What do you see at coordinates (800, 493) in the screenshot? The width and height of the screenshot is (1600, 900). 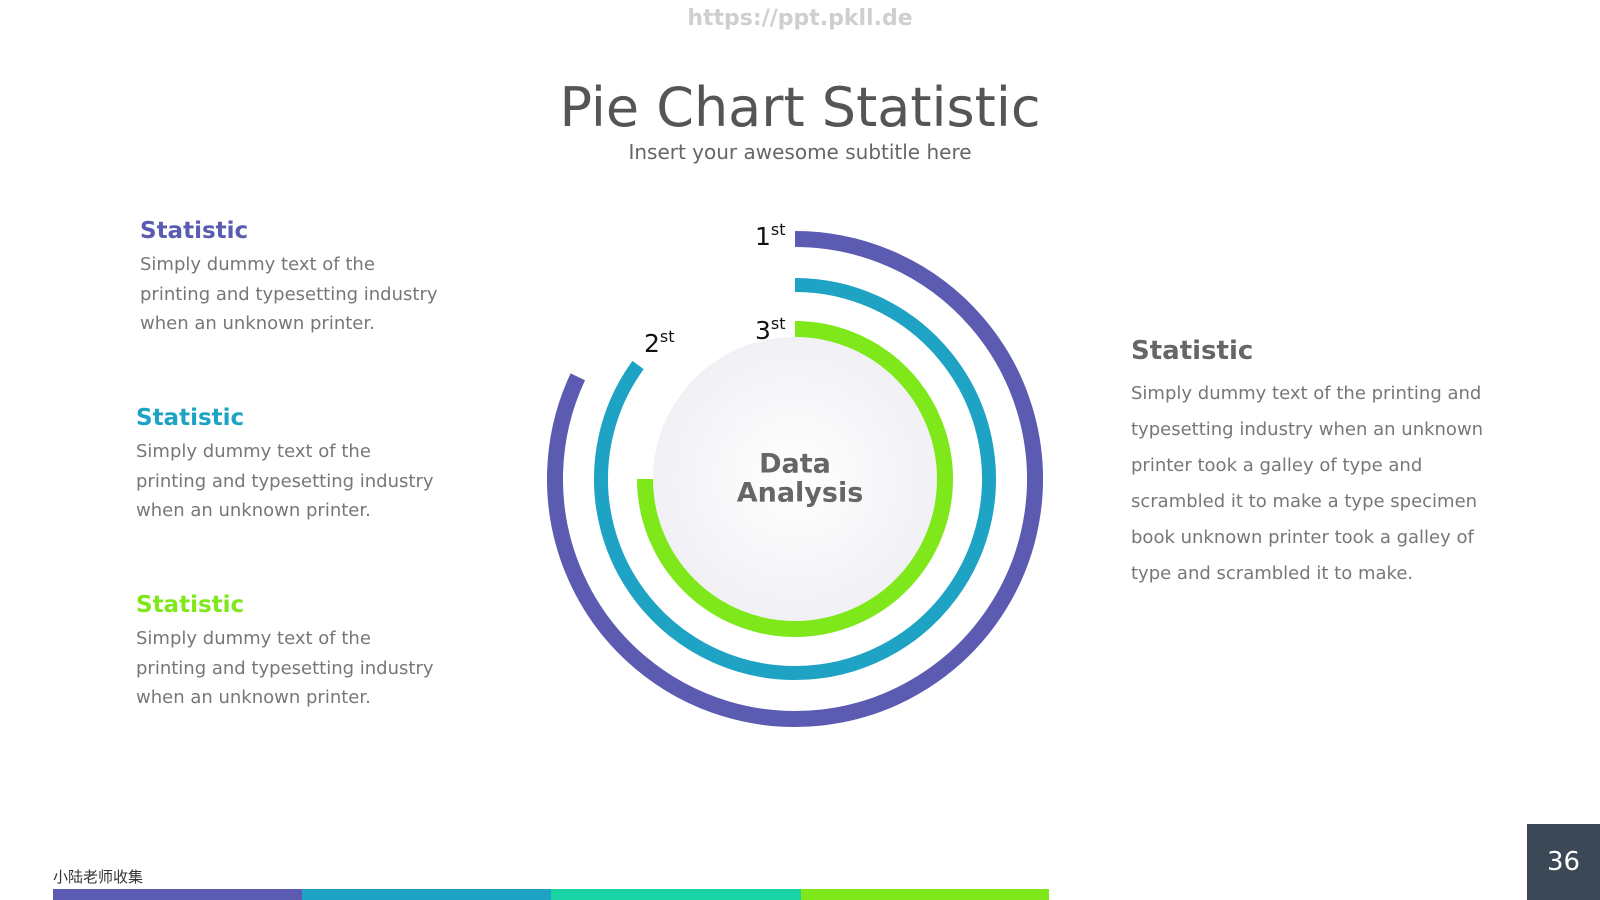 I see `center-label: Analysis` at bounding box center [800, 493].